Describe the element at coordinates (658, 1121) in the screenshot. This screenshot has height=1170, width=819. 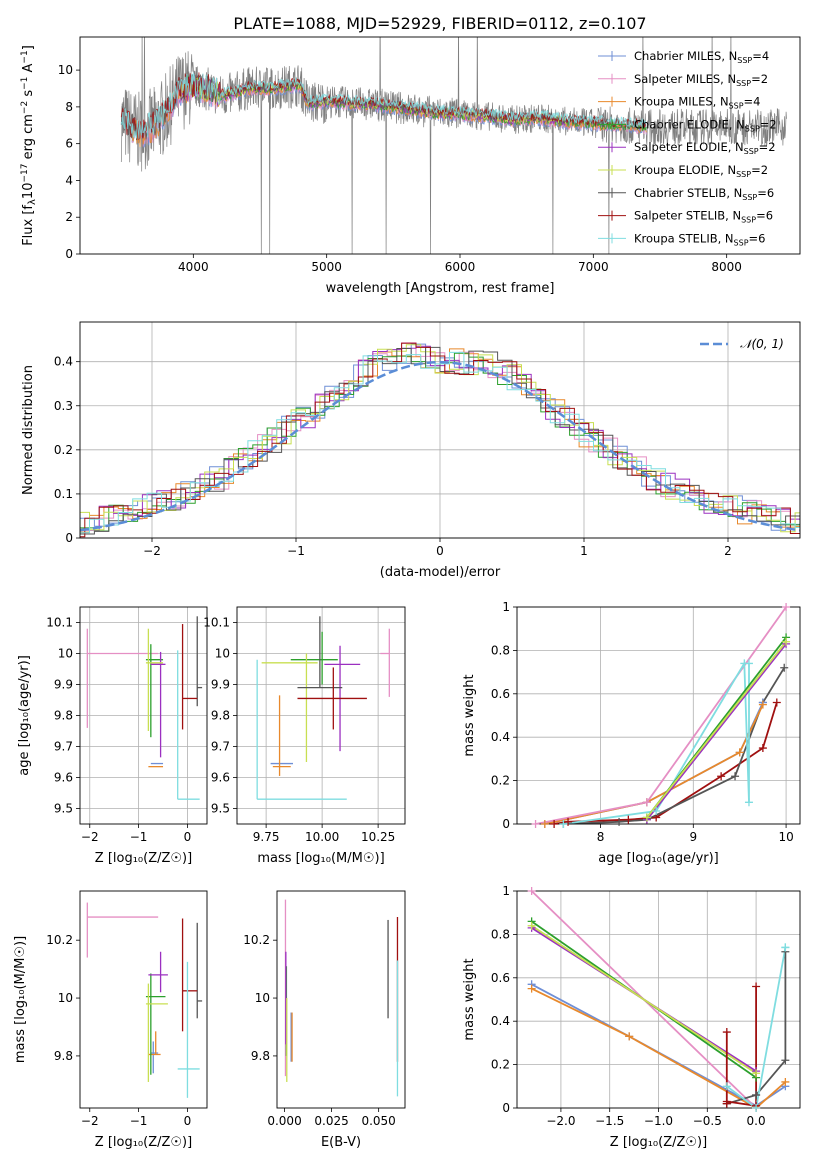
I see `x-tick-label: −1.0` at that location.